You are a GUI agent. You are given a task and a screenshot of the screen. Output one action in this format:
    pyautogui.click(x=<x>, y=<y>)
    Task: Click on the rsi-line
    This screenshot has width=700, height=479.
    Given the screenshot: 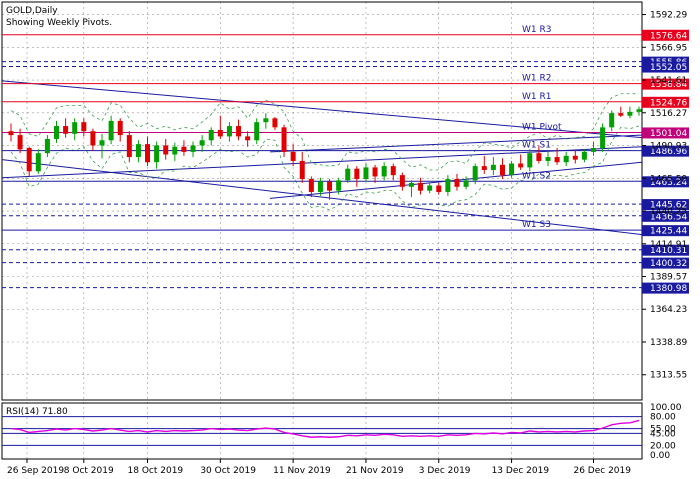 What is the action you would take?
    pyautogui.click(x=325, y=428)
    